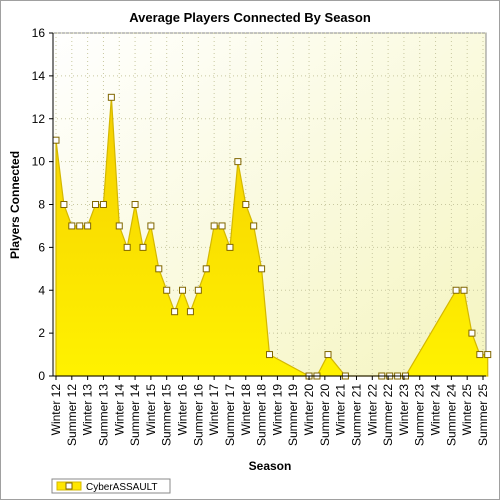 The height and width of the screenshot is (500, 500). Describe the element at coordinates (41, 290) in the screenshot. I see `y-tick-label: 4` at that location.